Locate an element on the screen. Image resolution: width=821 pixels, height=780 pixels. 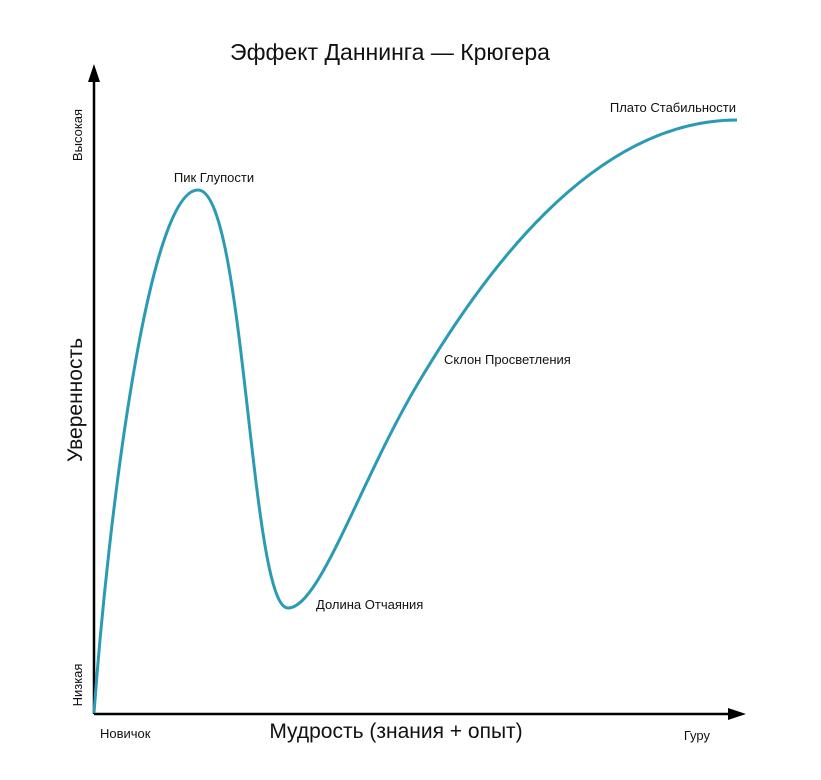
x-low-label: Новичок is located at coordinates (125, 733).